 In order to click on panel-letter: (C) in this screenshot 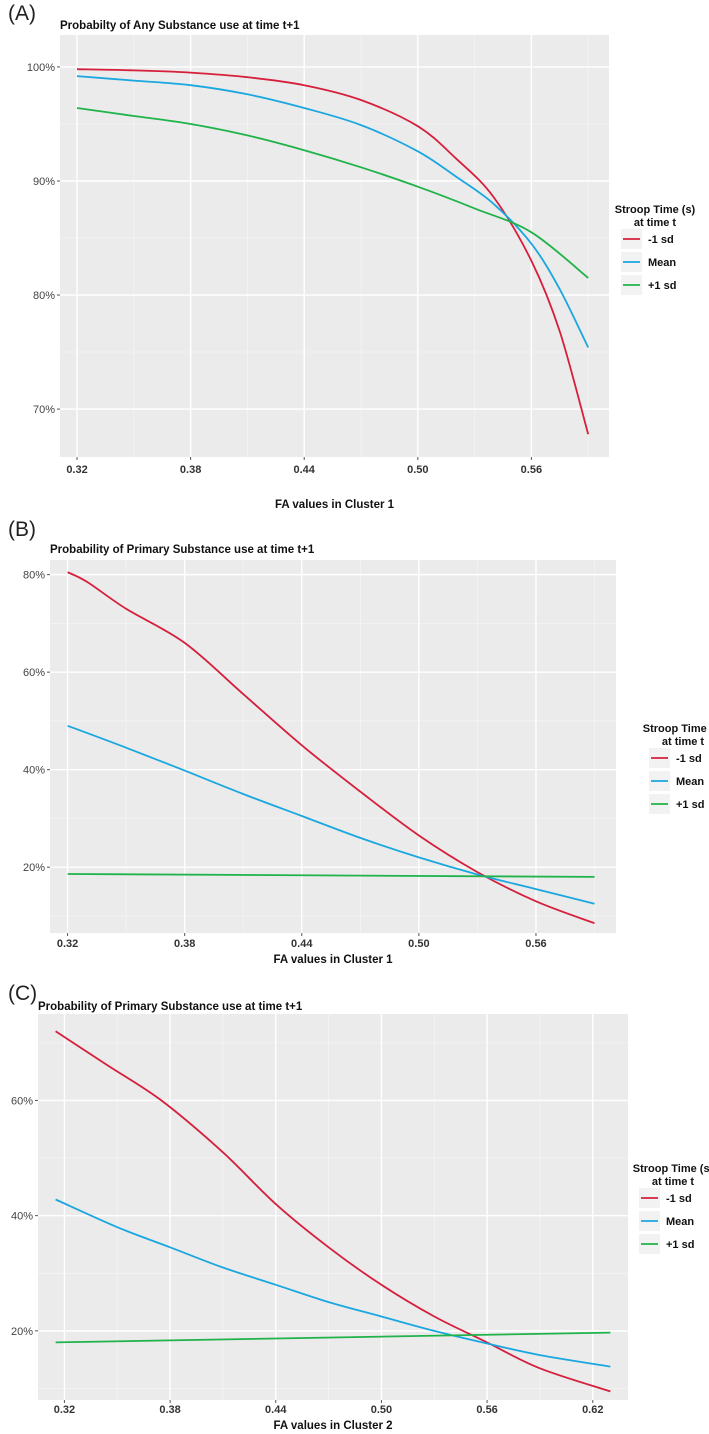, I will do `click(22, 993)`.